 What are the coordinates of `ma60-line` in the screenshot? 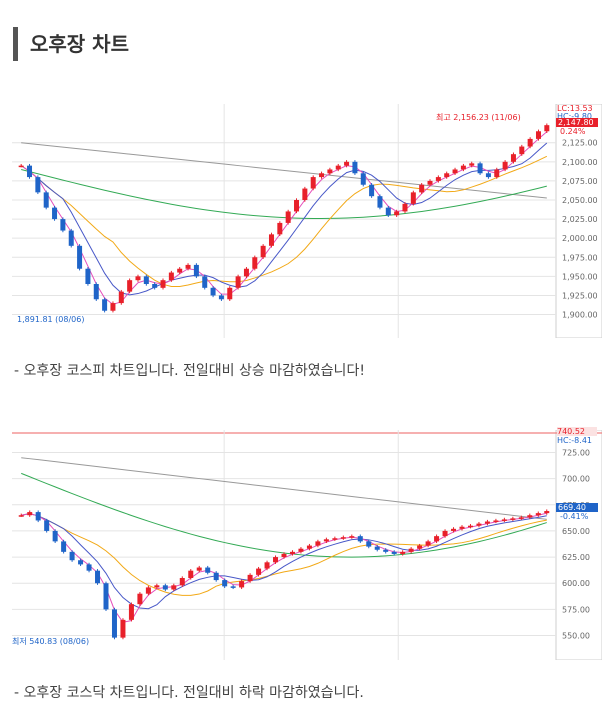 It's located at (284, 554).